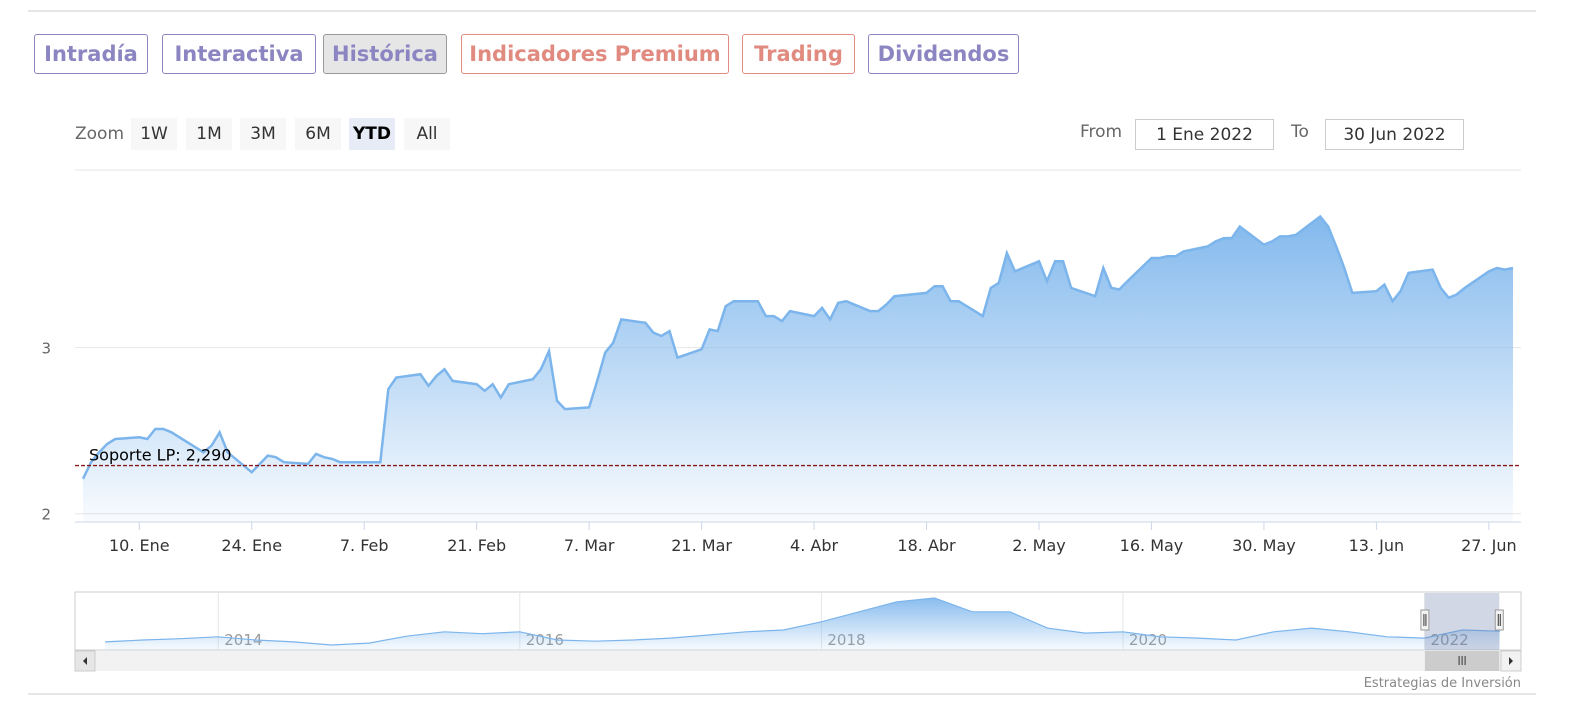 The image size is (1596, 727). What do you see at coordinates (154, 134) in the screenshot?
I see `zoom-button: 1W` at bounding box center [154, 134].